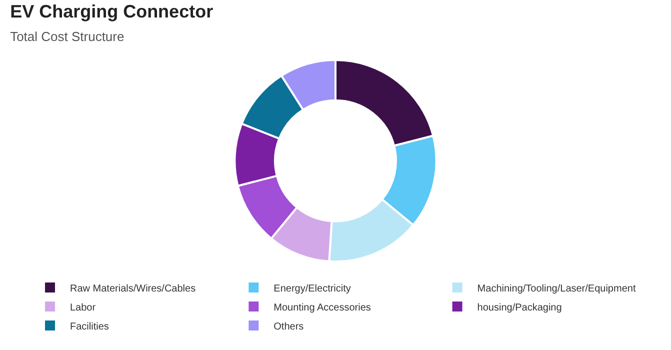  Describe the element at coordinates (519, 308) in the screenshot. I see `legend-label: housing/Packaging` at that location.